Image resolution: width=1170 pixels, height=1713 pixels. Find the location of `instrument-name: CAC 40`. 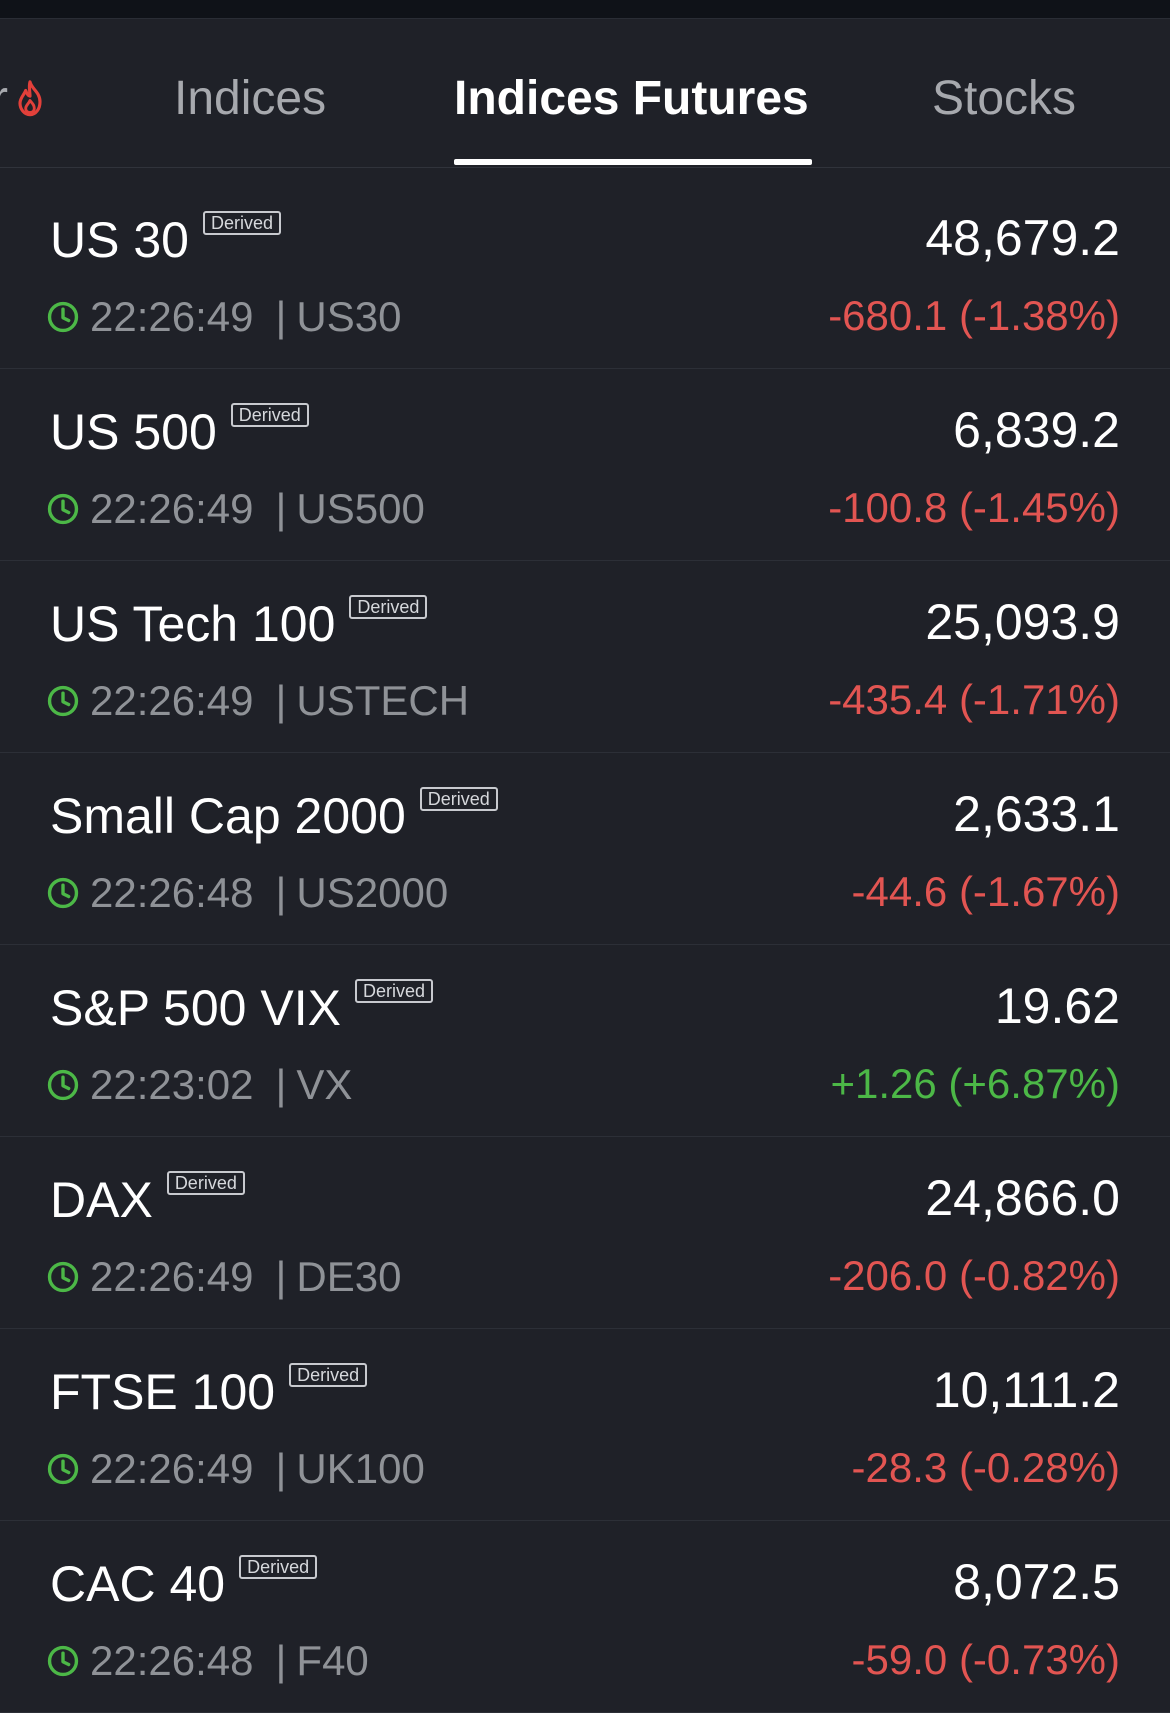

instrument-name: CAC 40 is located at coordinates (138, 1584).